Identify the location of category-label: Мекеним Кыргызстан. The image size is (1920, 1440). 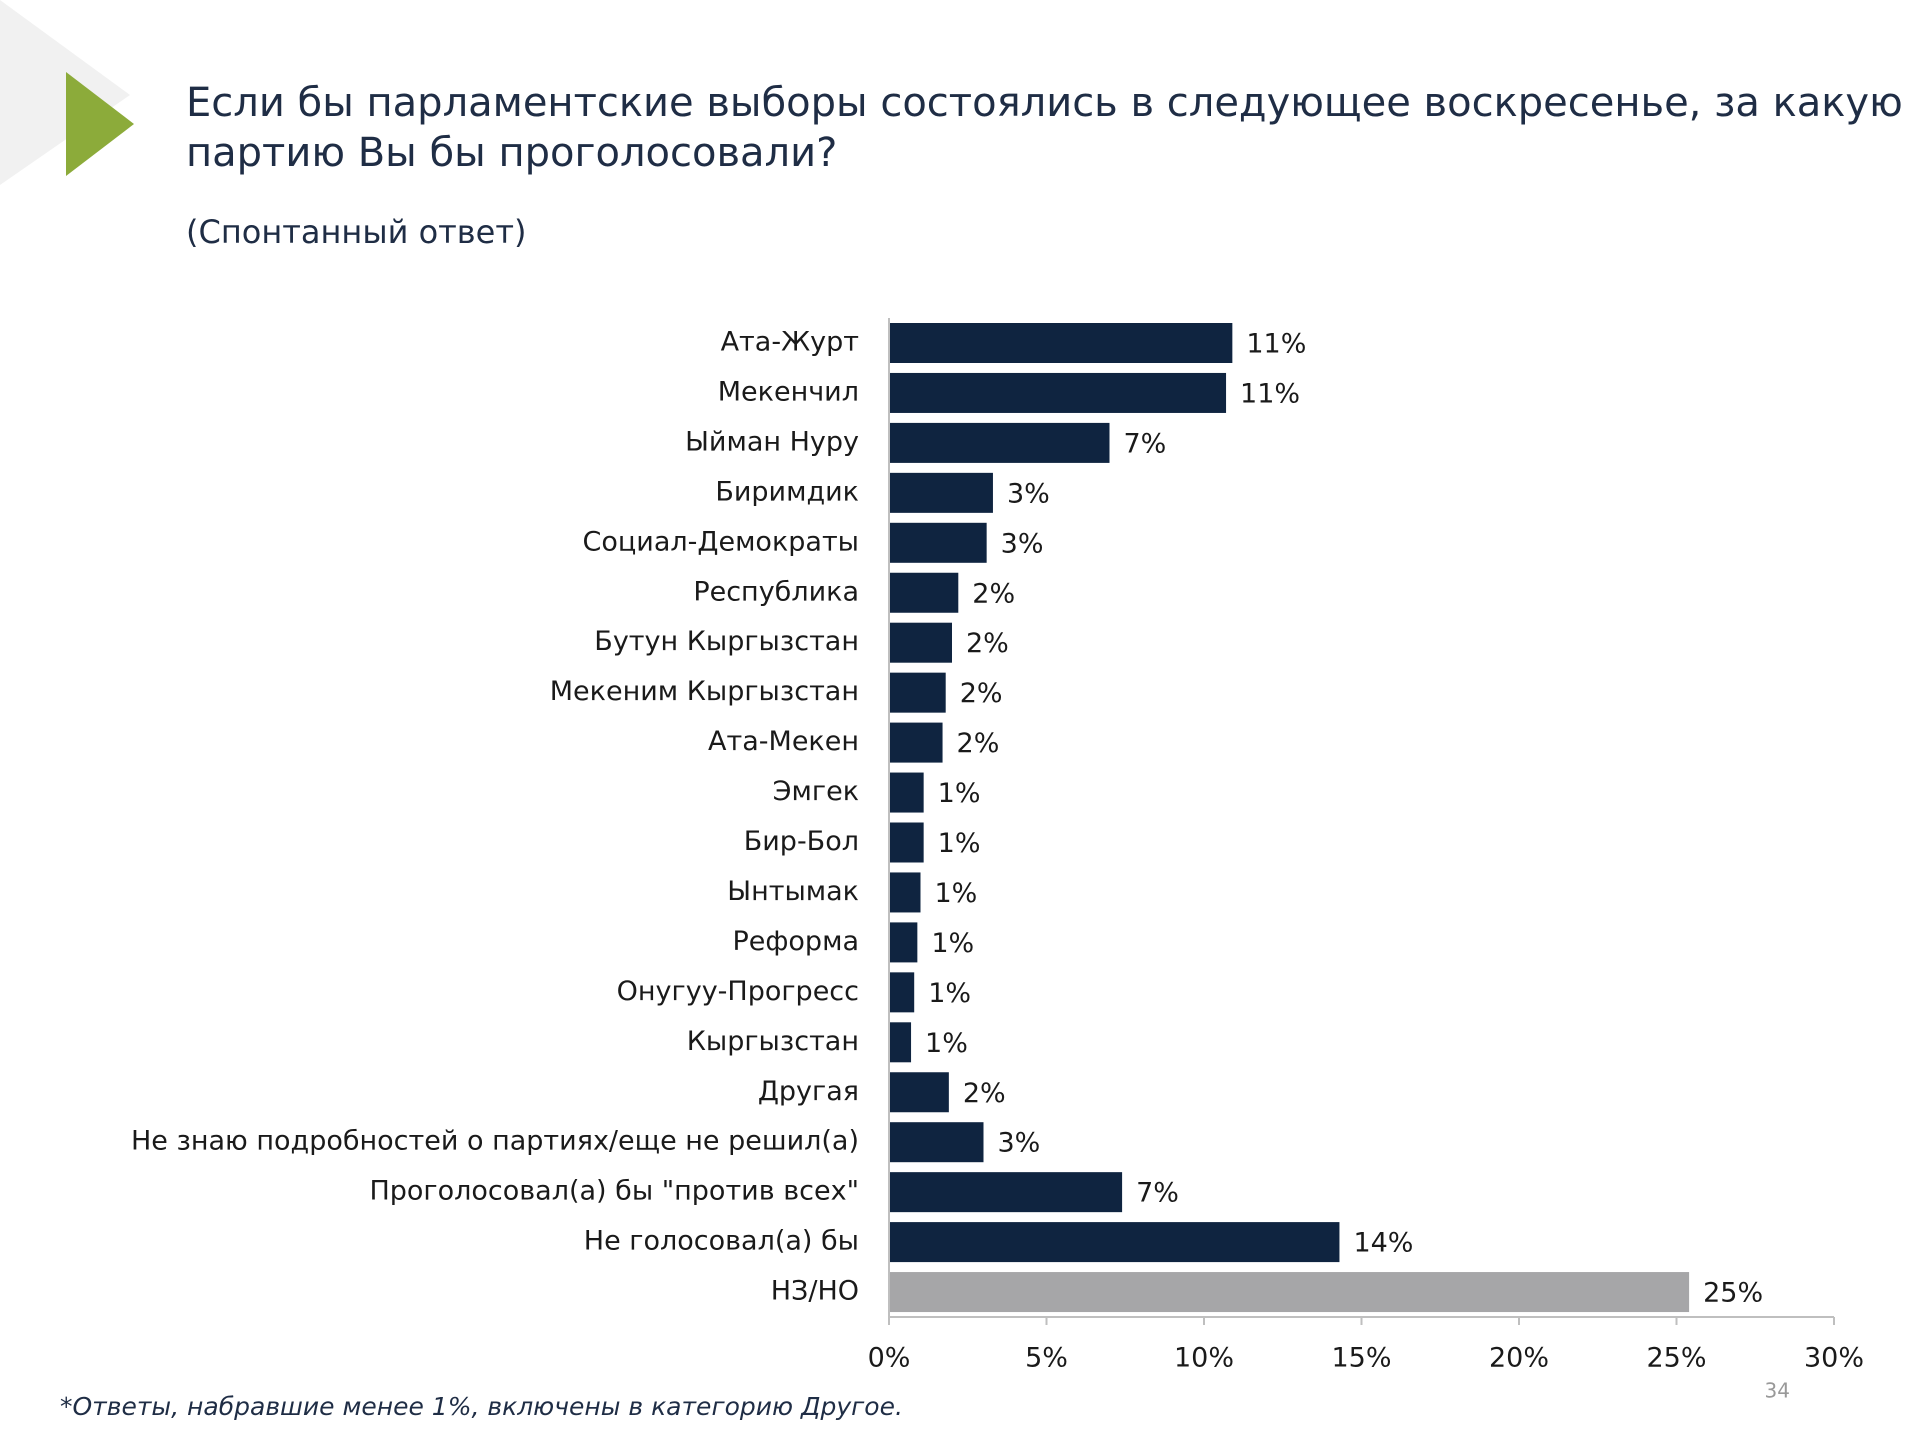
(704, 691).